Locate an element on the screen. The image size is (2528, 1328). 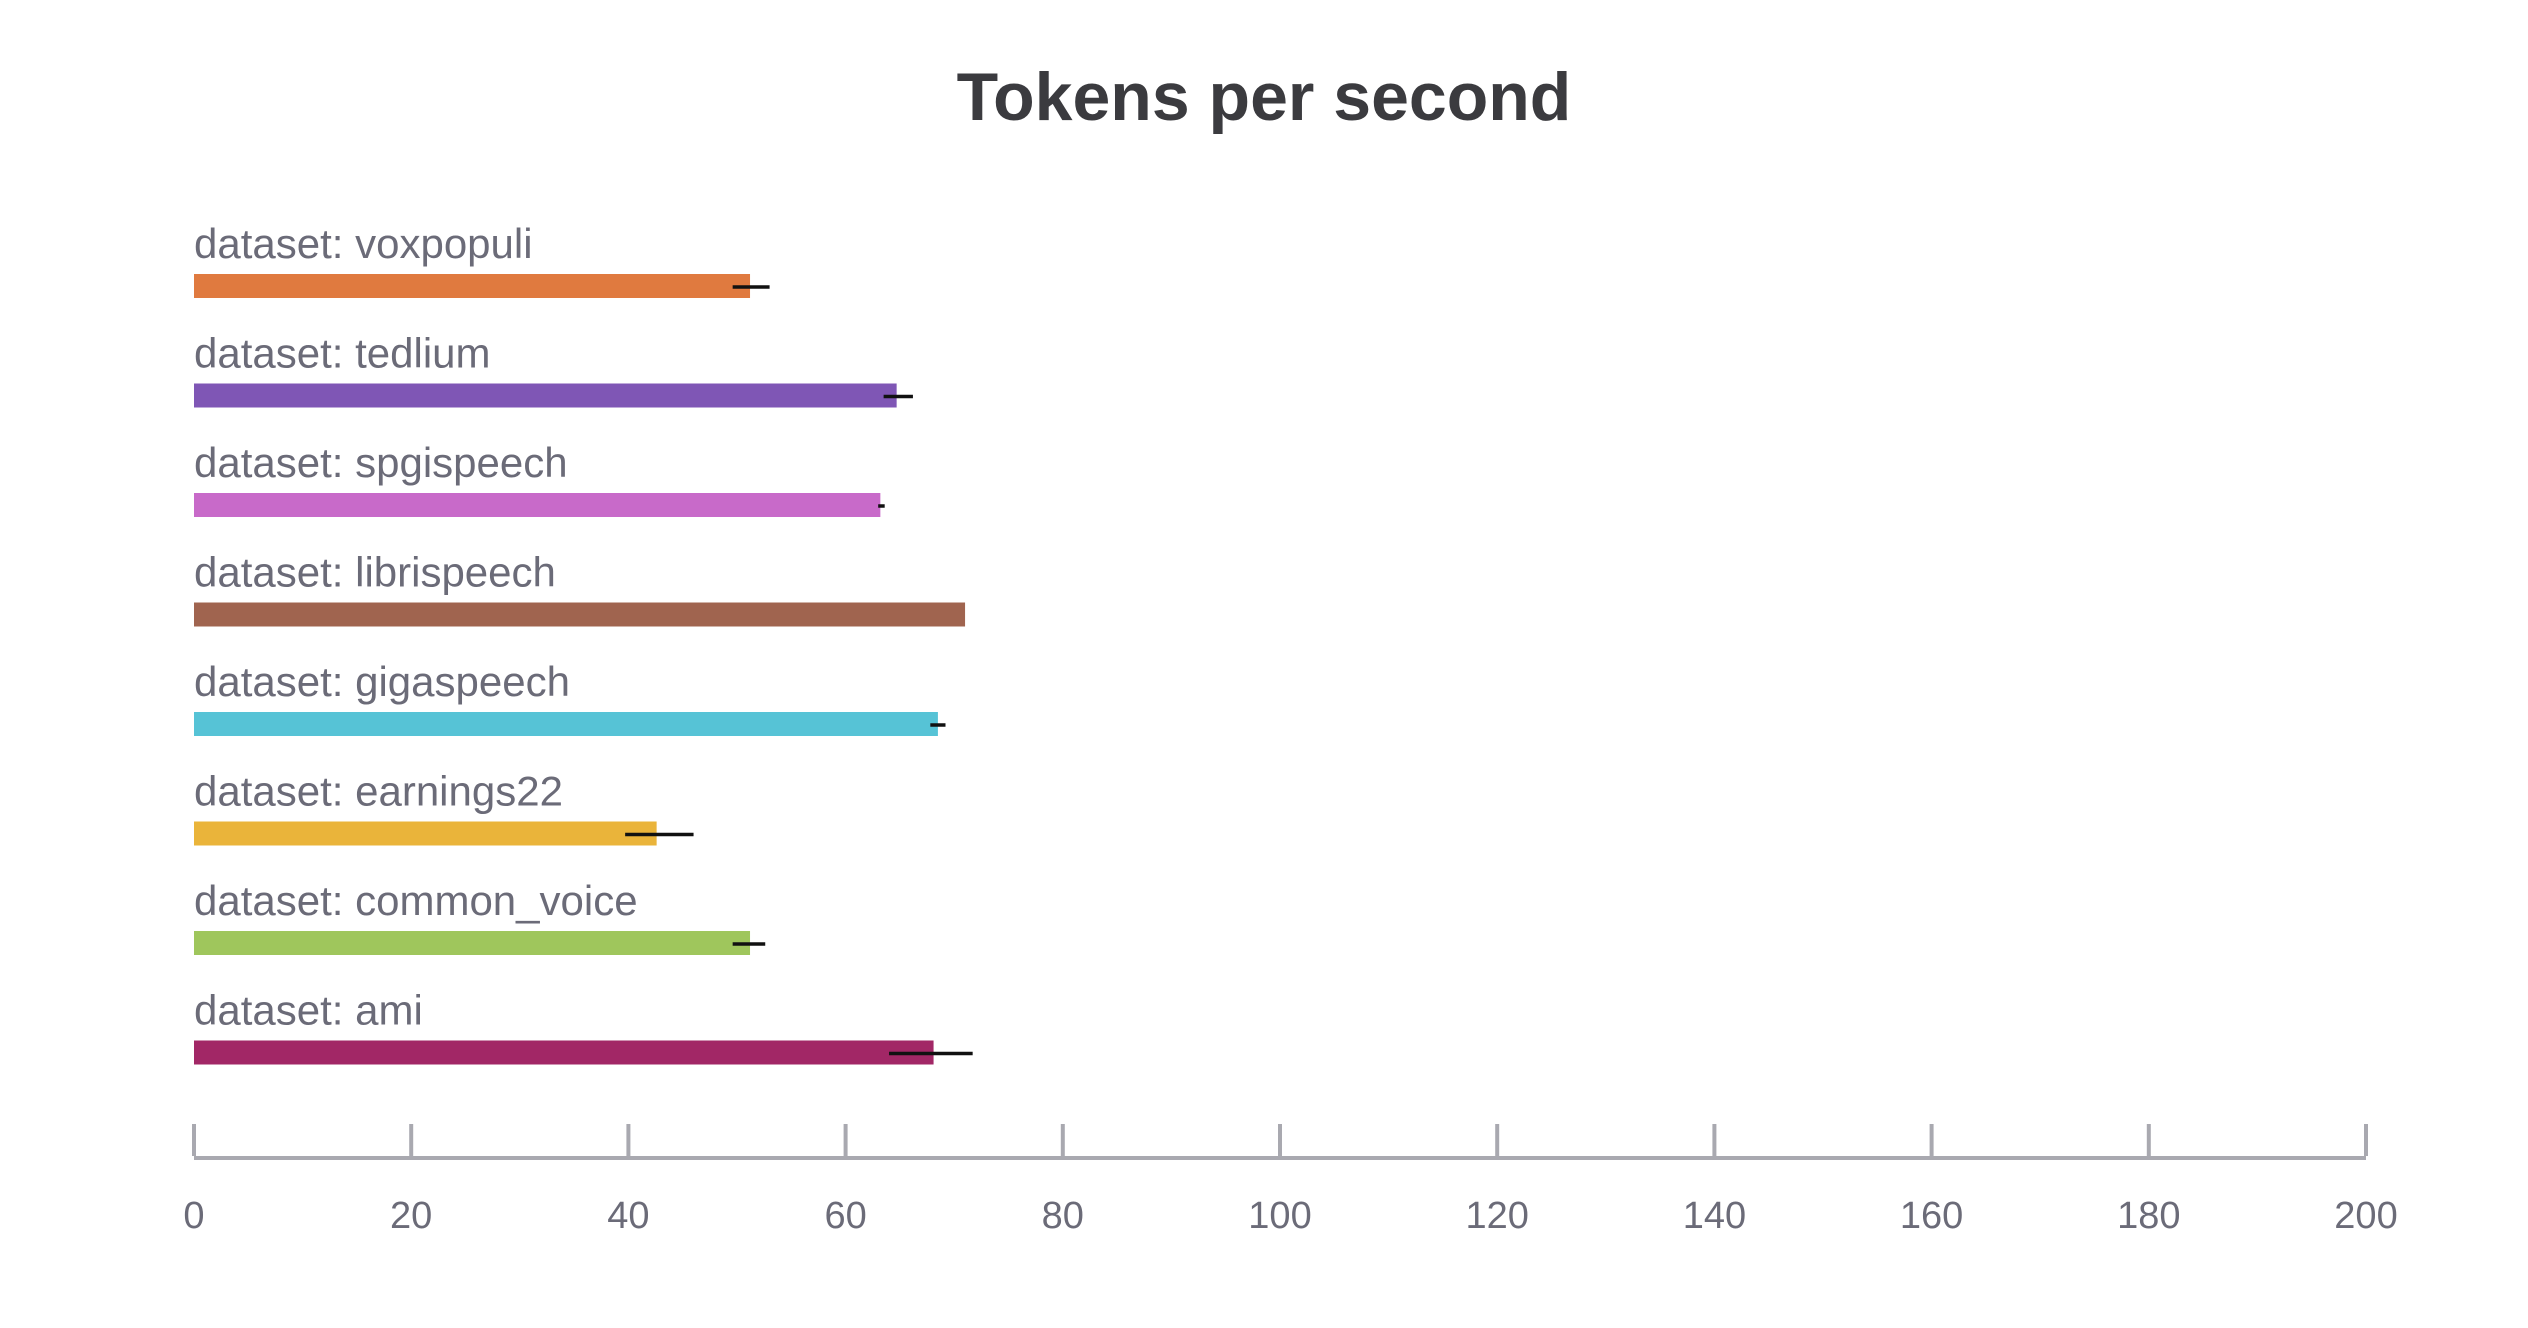
category-label: dataset: common_voice is located at coordinates (416, 900).